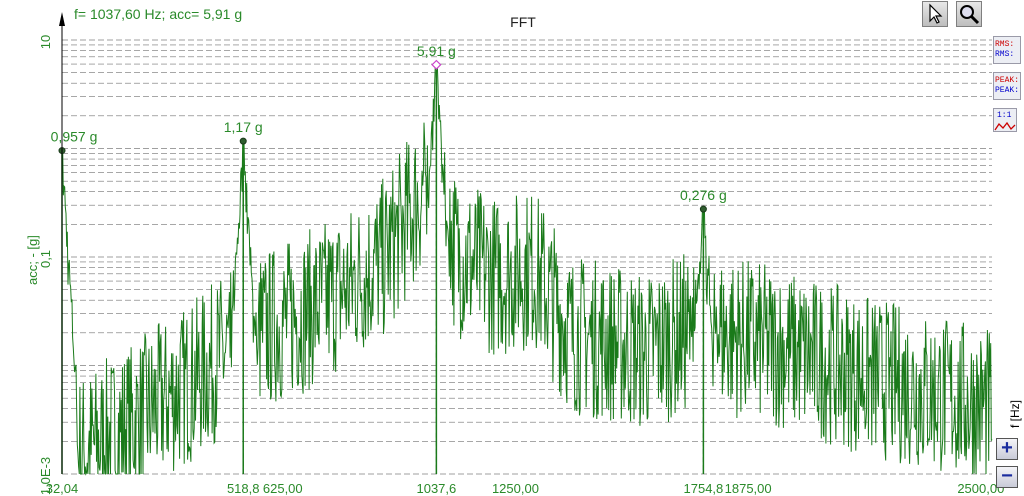 This screenshot has height=496, width=1024. I want to click on y-tick-label: 1,0E-3, so click(45, 476).